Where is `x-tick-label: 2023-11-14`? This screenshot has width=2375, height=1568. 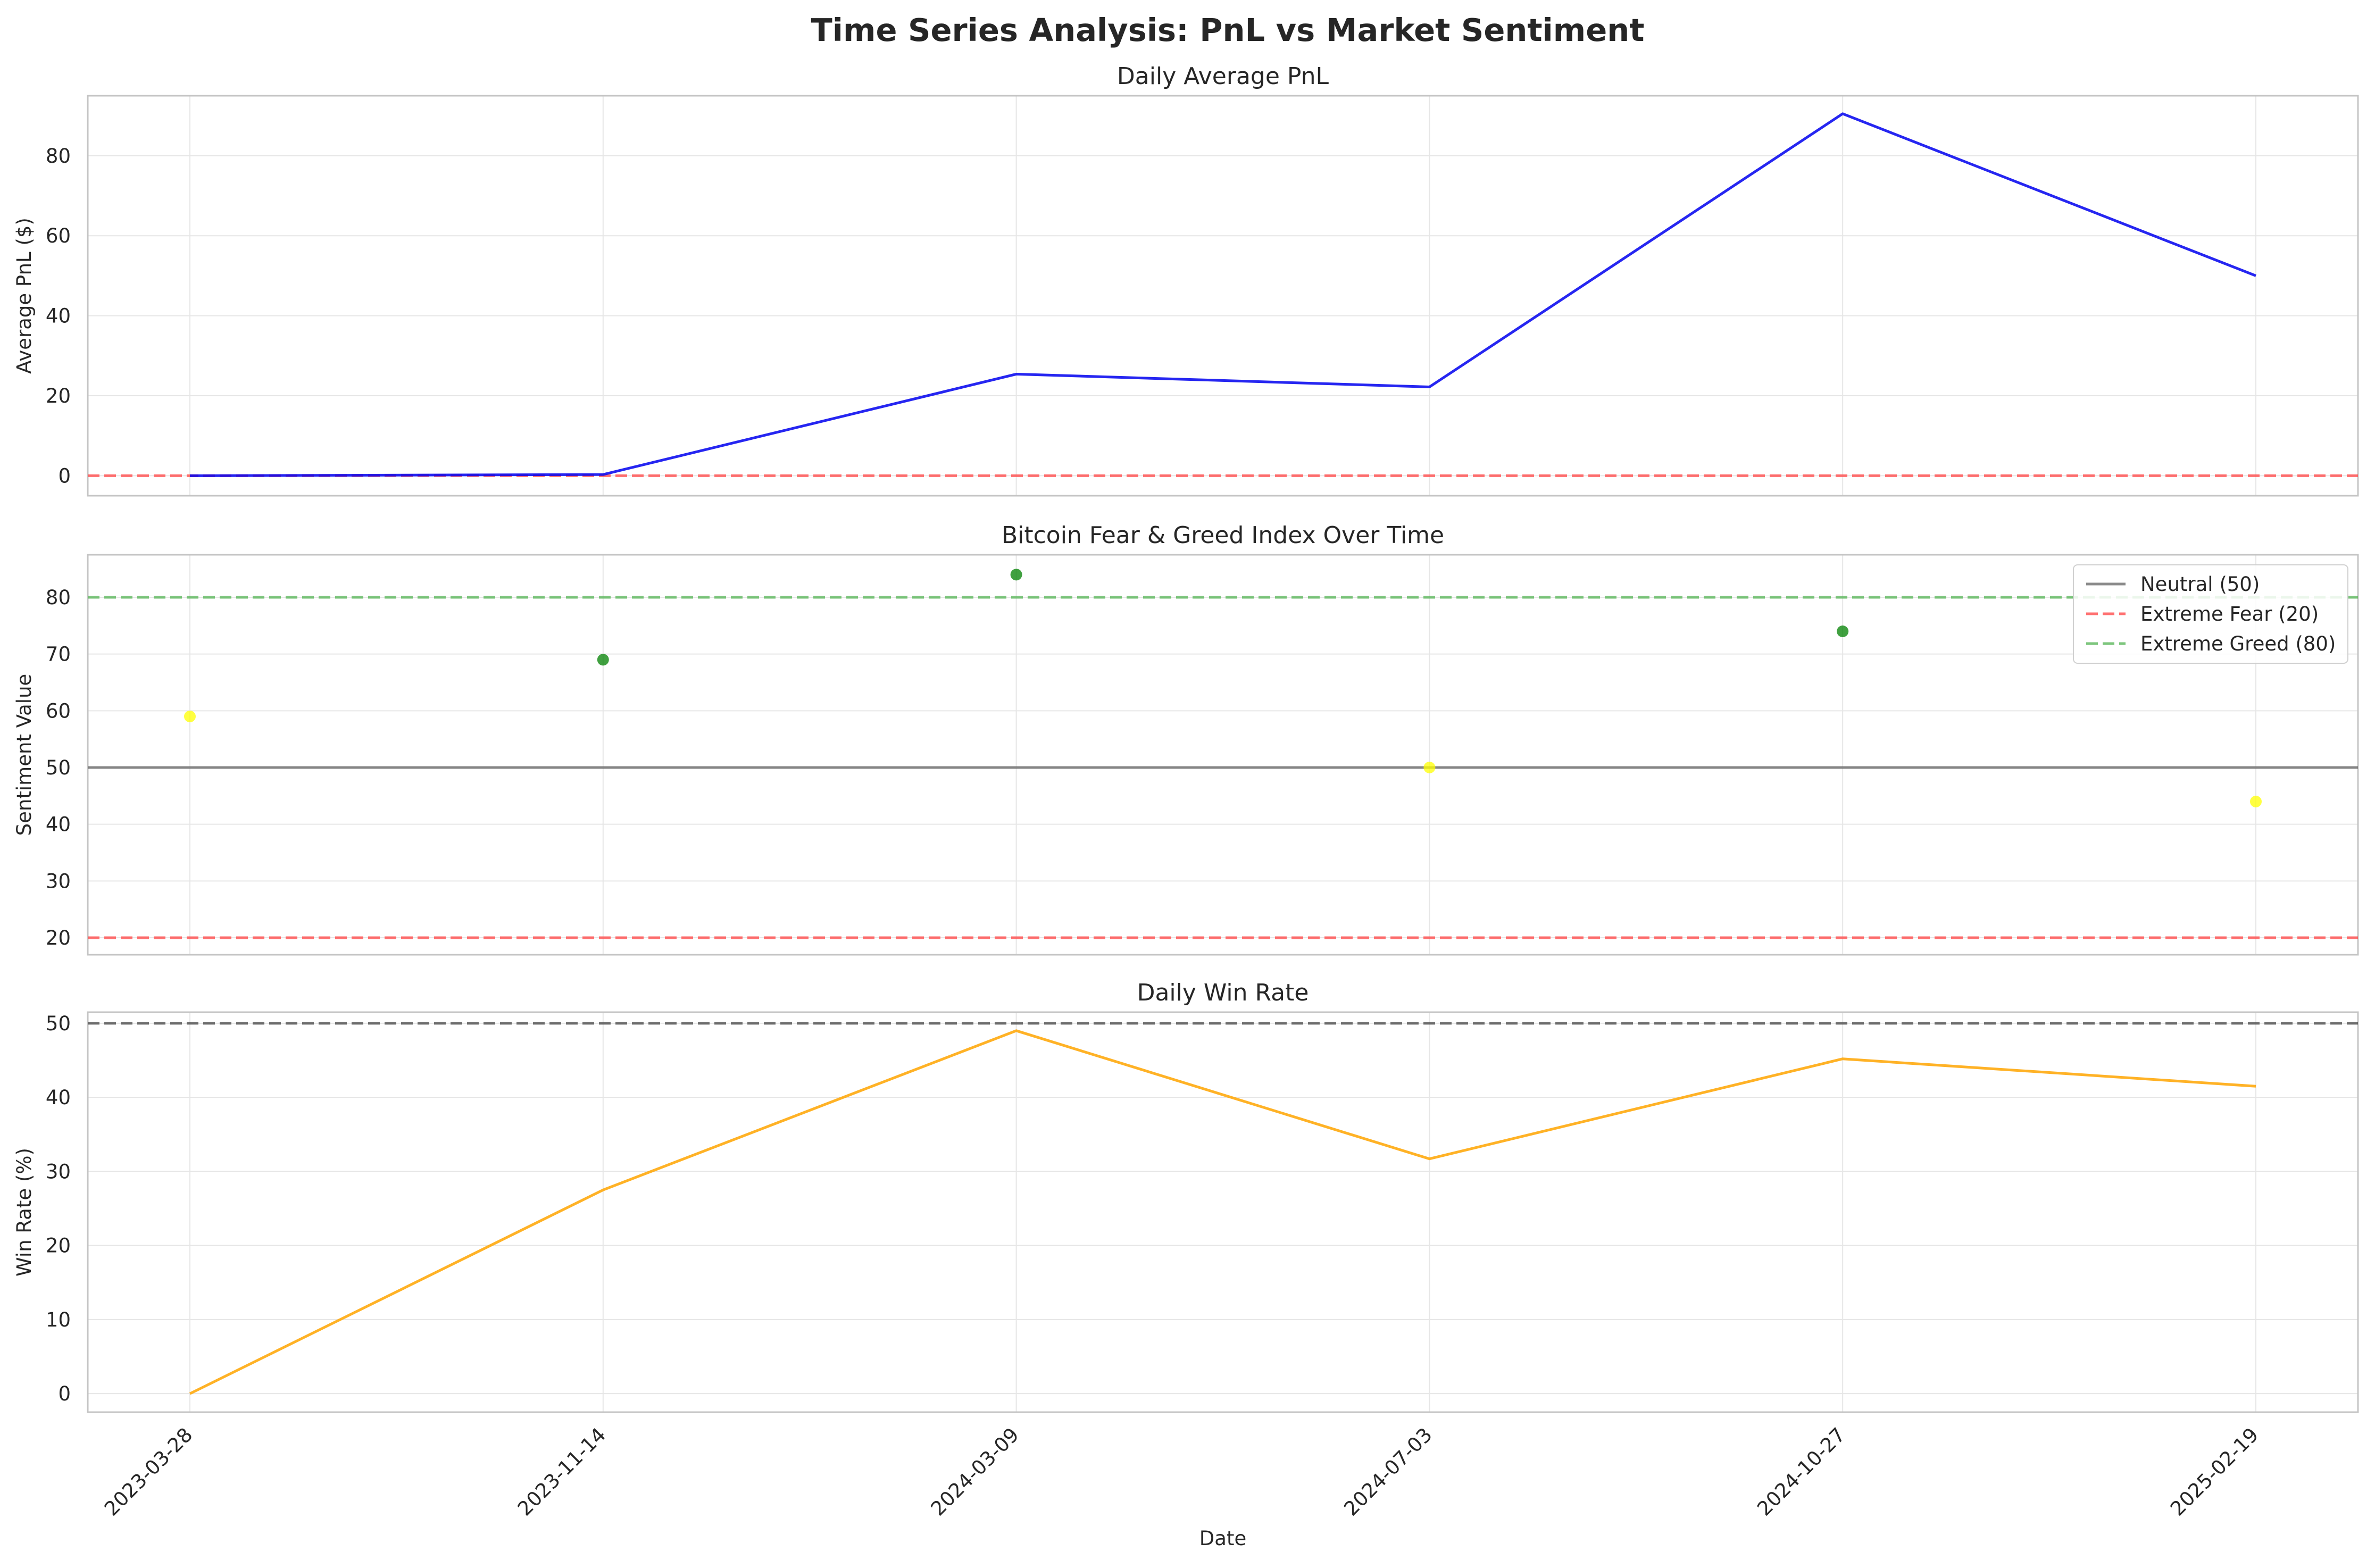
x-tick-label: 2023-11-14 is located at coordinates (561, 1471).